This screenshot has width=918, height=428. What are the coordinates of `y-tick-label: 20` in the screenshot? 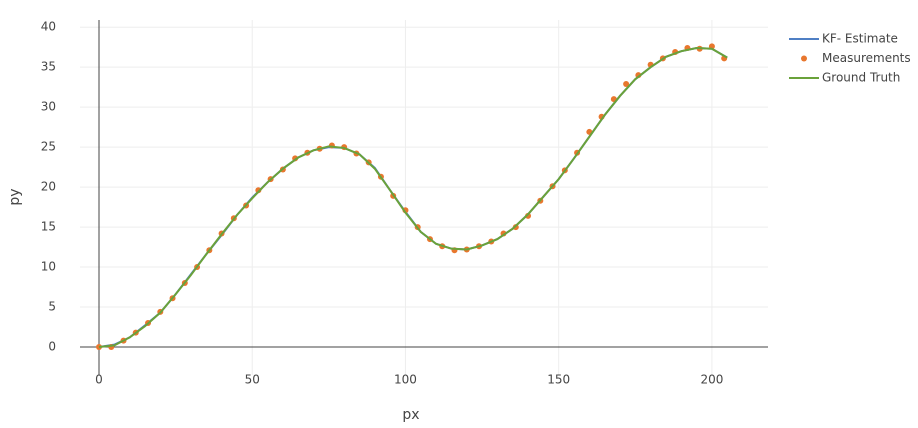 It's located at (48, 187).